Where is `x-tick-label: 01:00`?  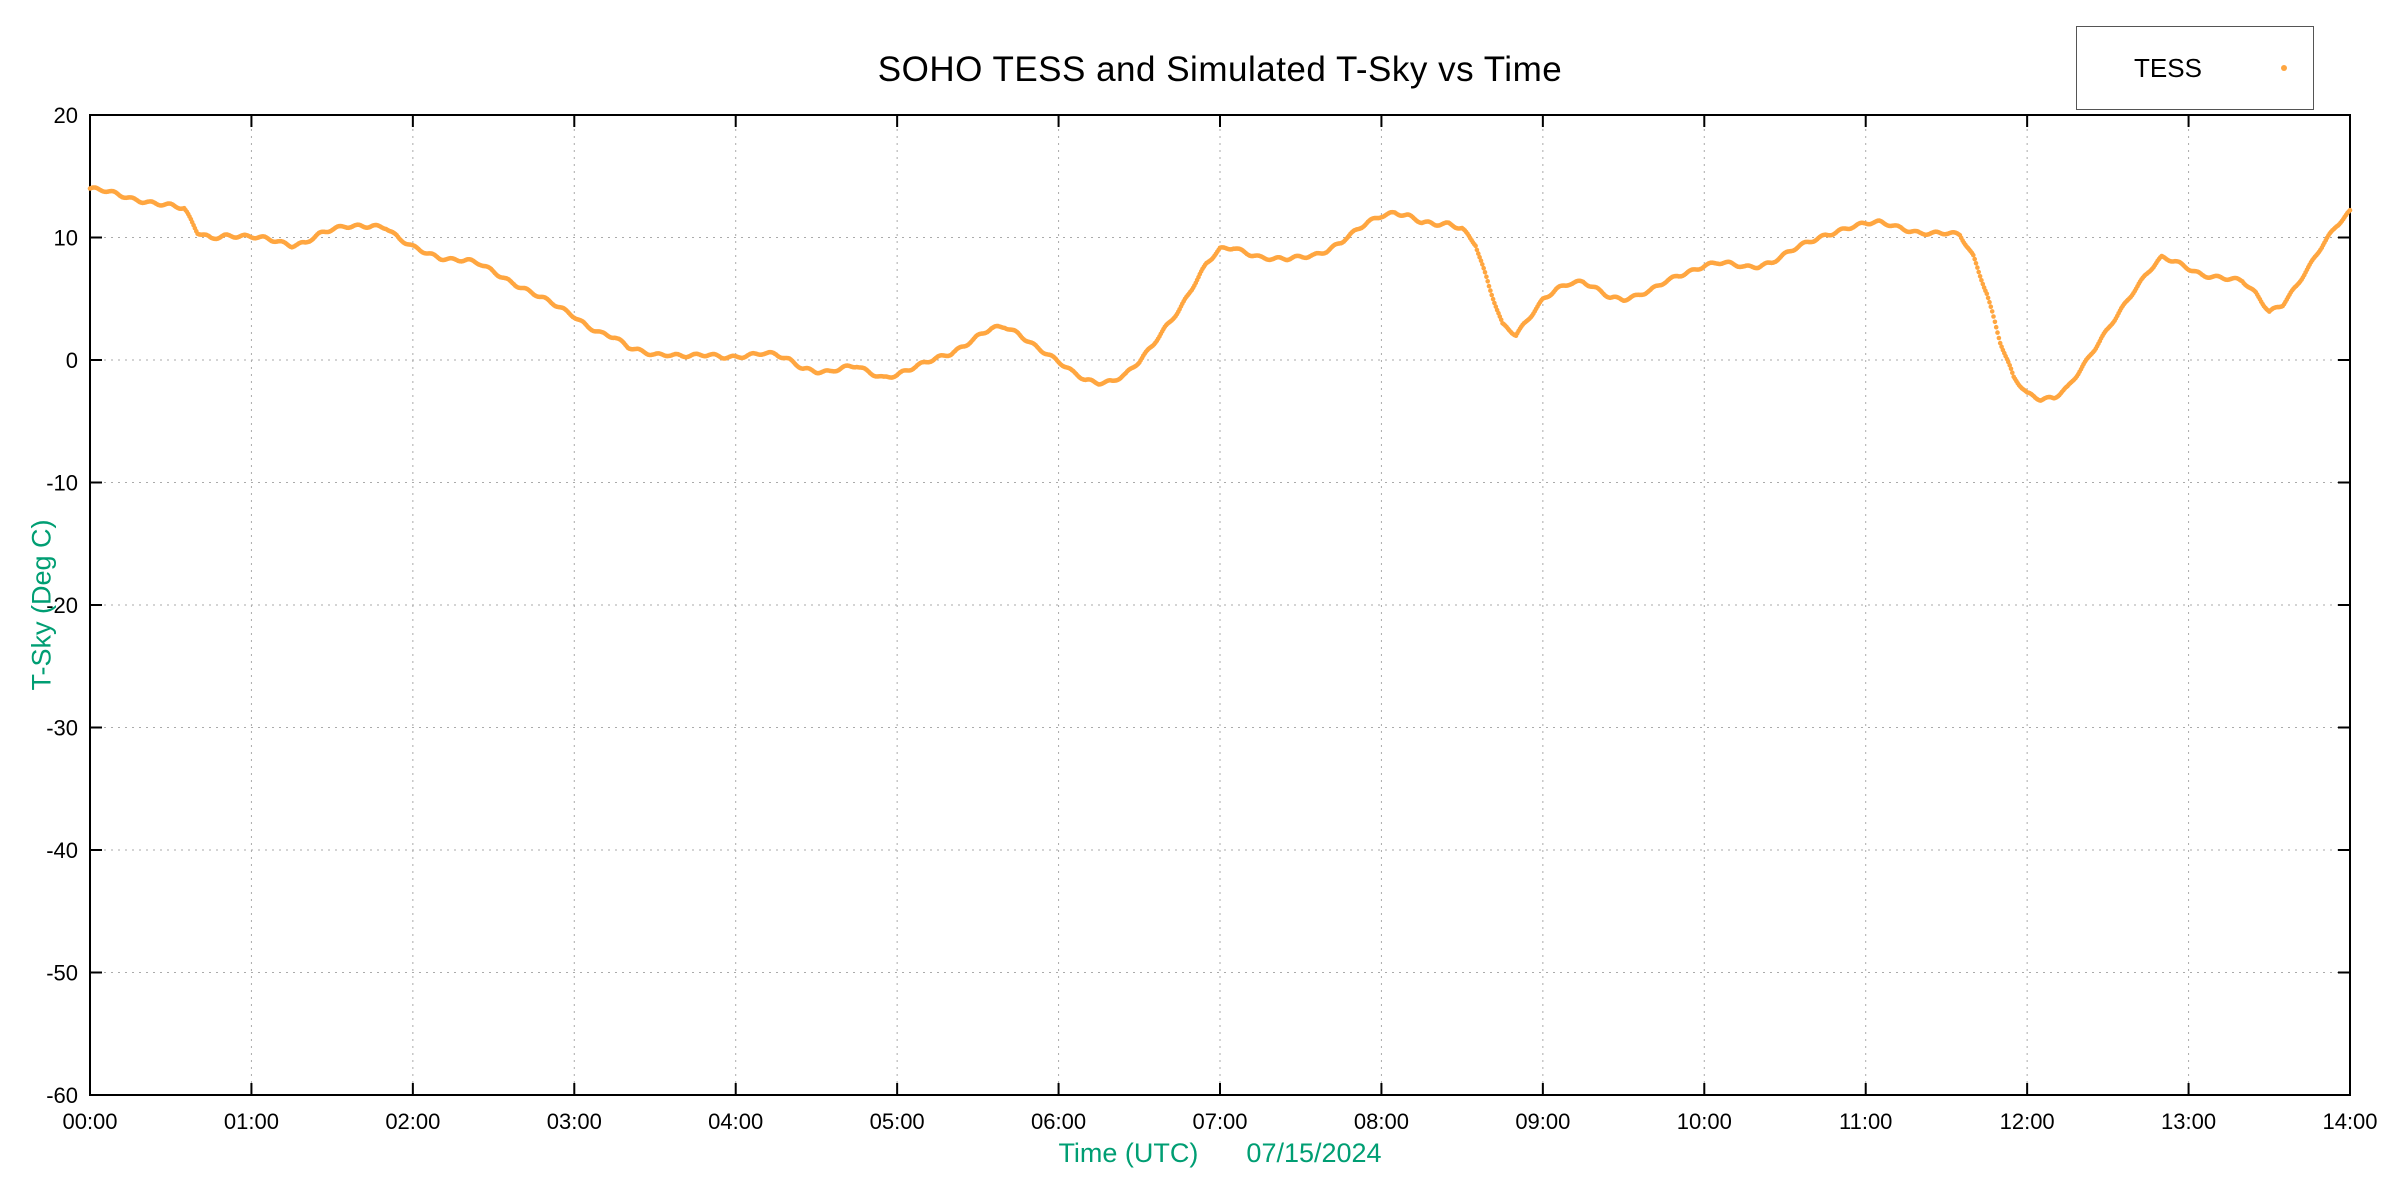 x-tick-label: 01:00 is located at coordinates (251, 1121).